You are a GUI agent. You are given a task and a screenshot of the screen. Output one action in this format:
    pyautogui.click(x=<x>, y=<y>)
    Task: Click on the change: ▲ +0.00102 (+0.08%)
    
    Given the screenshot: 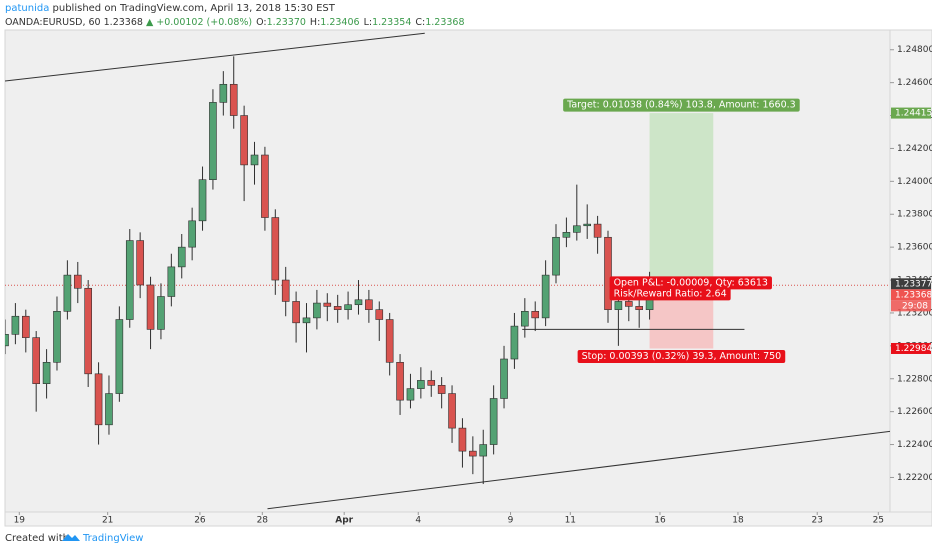 What is the action you would take?
    pyautogui.click(x=199, y=22)
    